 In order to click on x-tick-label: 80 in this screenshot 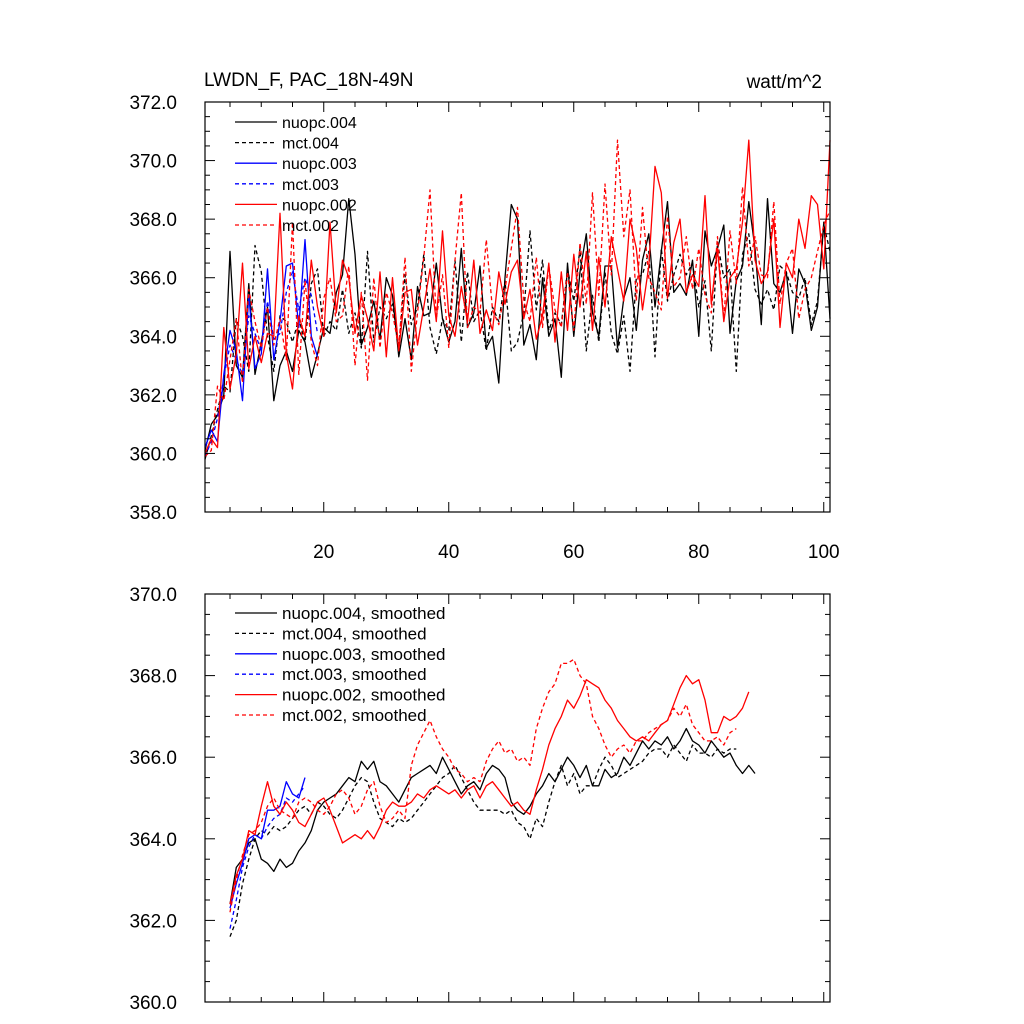, I will do `click(698, 552)`.